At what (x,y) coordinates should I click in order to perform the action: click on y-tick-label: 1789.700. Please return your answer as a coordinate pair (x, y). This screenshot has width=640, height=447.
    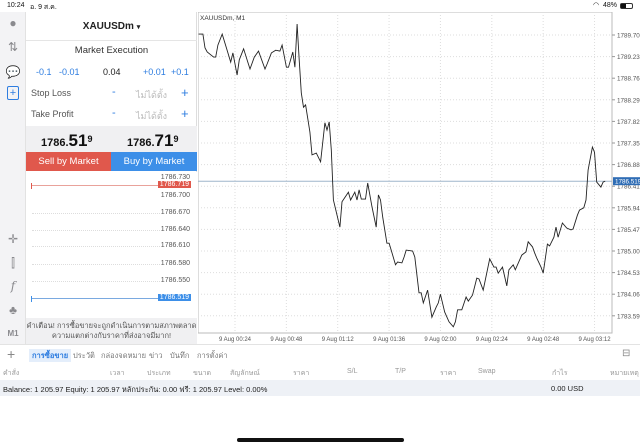
    Looking at the image, I should click on (628, 36).